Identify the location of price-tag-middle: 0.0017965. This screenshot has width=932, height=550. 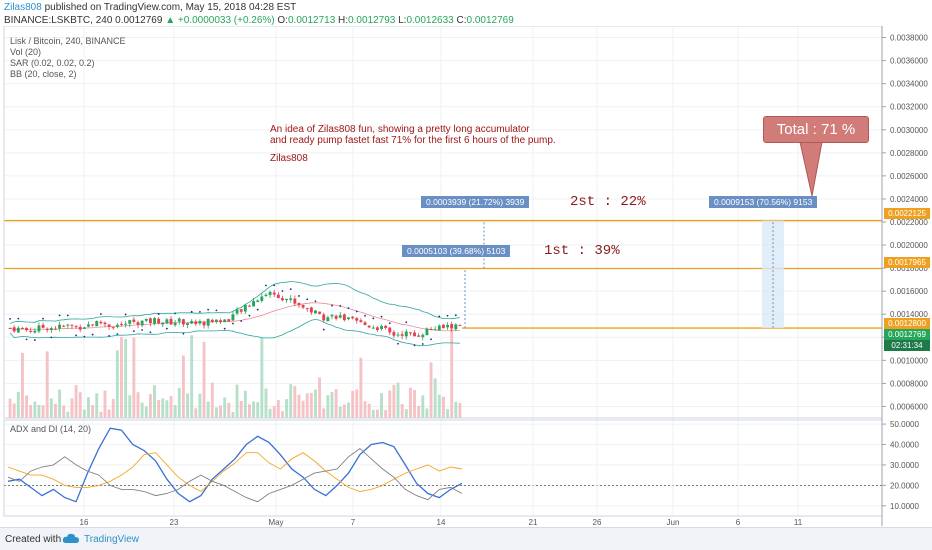
(907, 262).